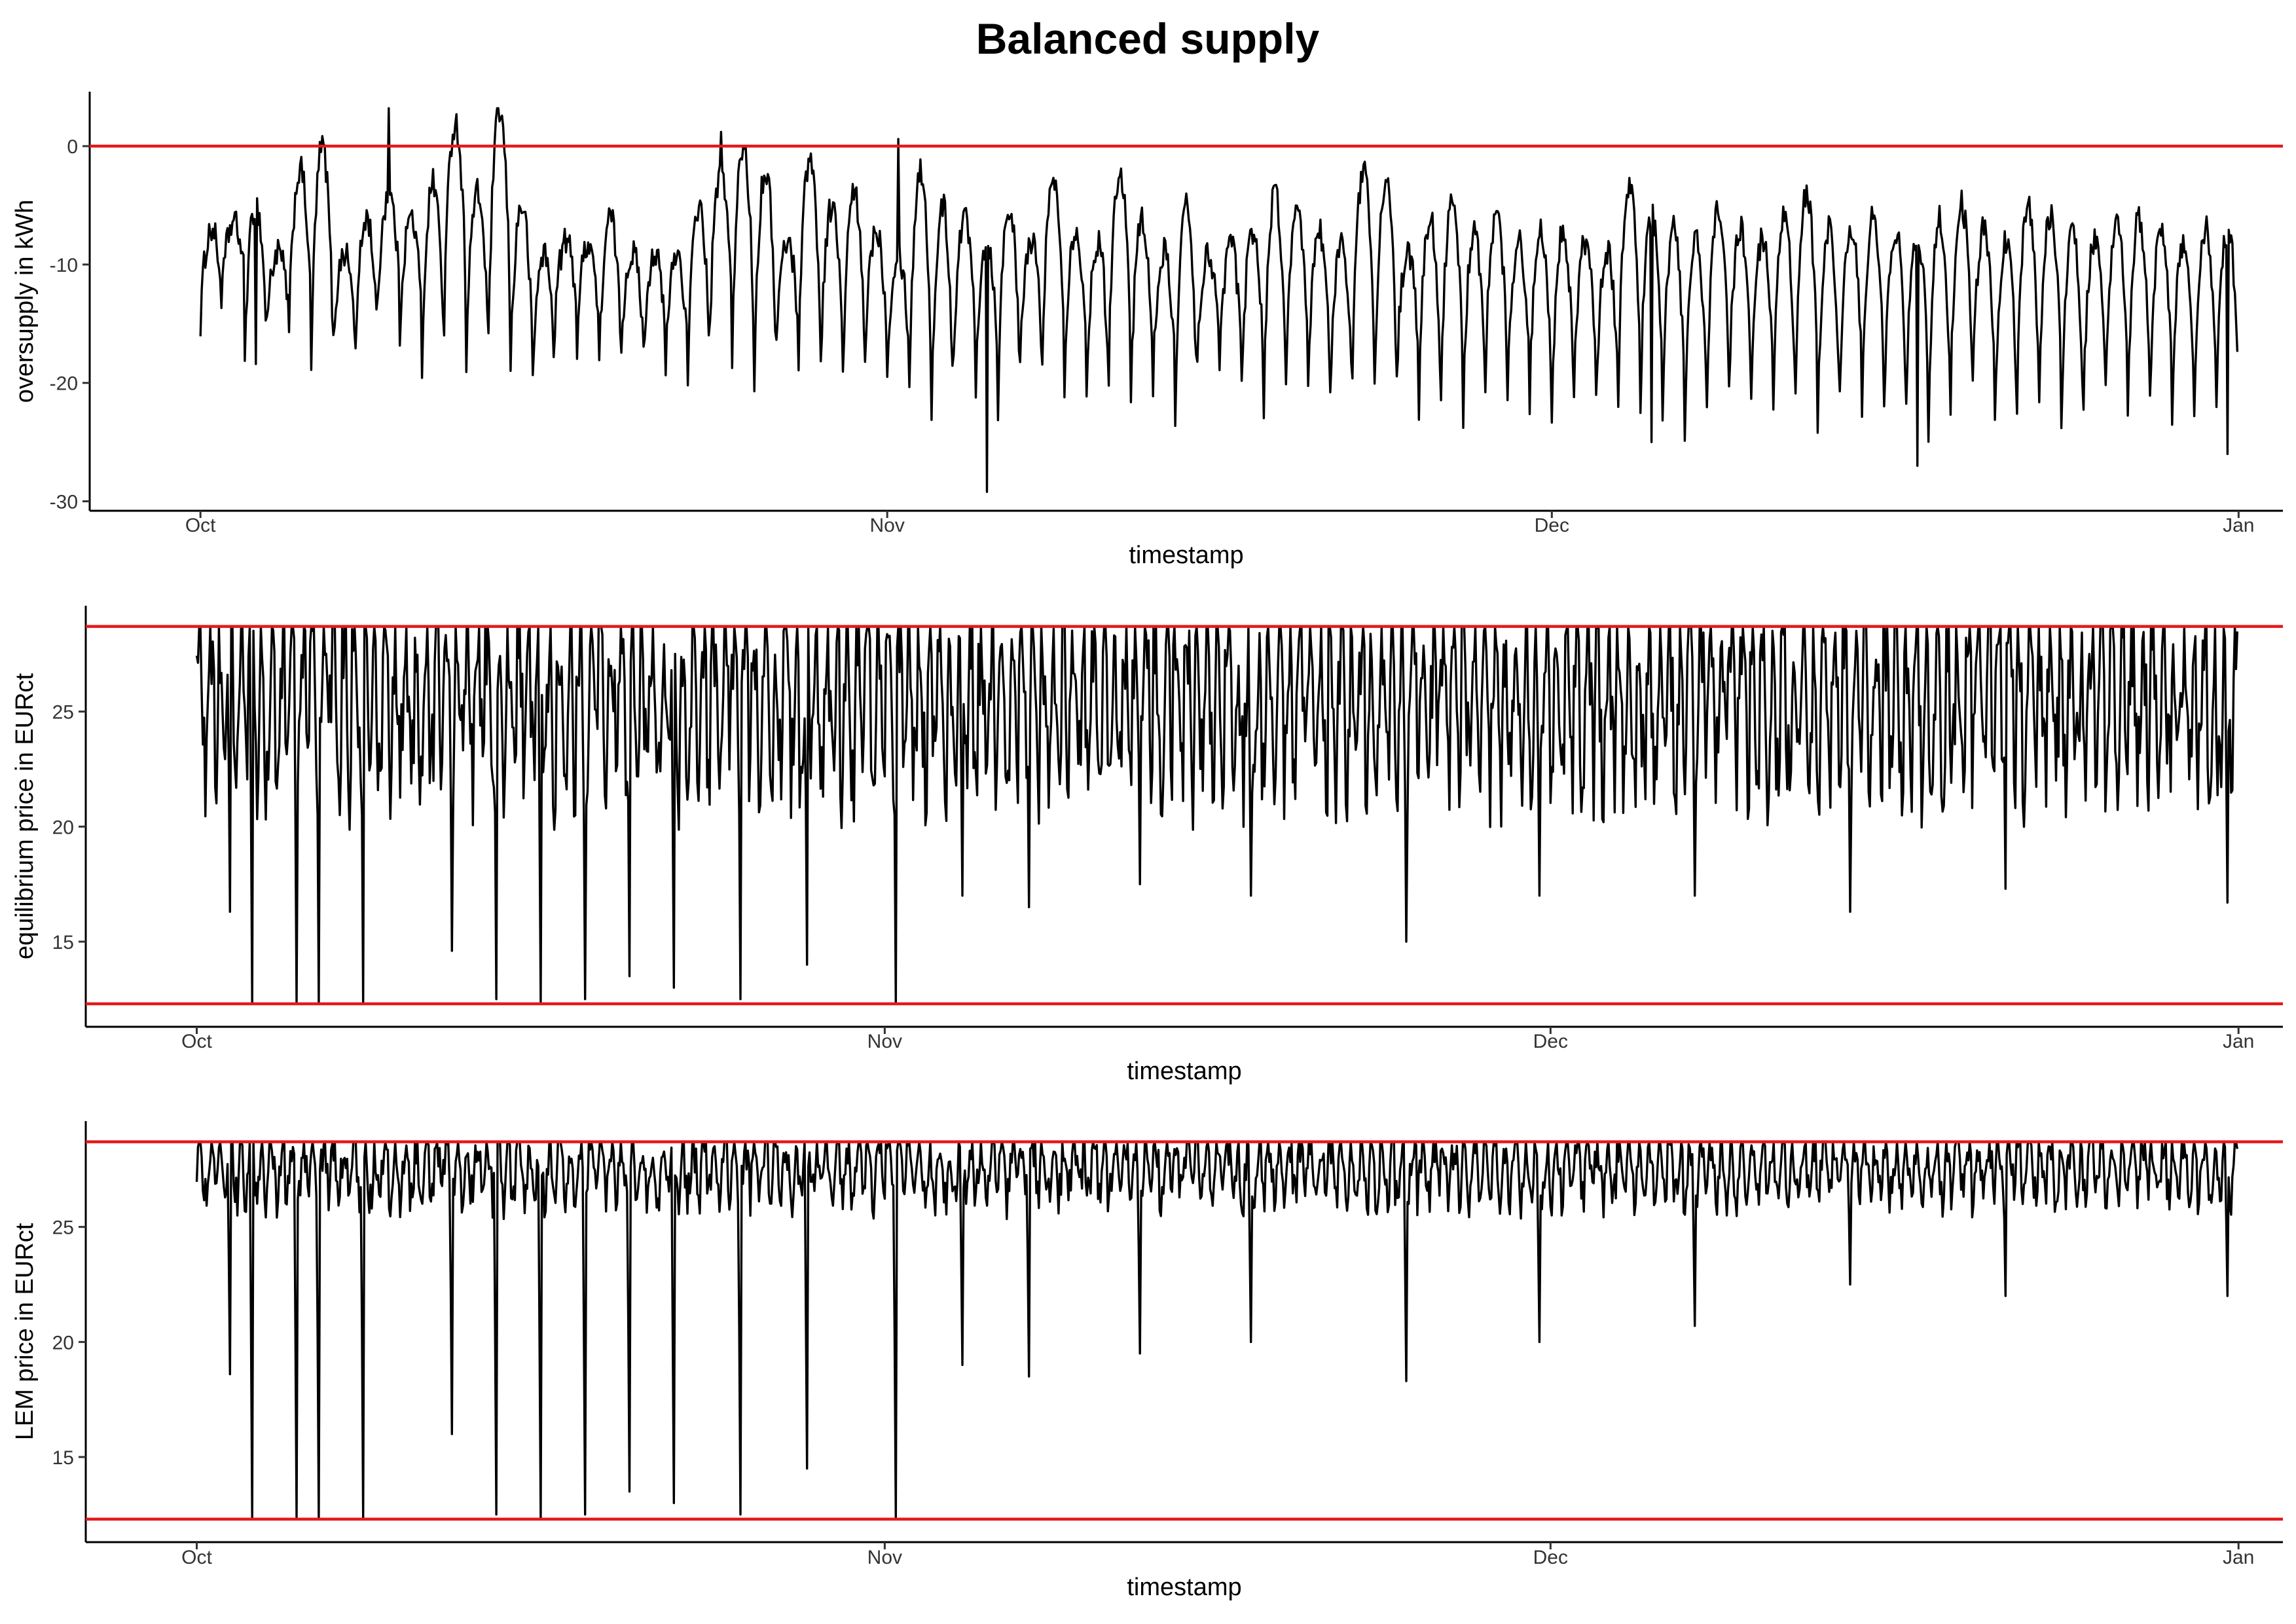 The height and width of the screenshot is (1624, 2296). Describe the element at coordinates (64, 502) in the screenshot. I see `y-tick-label: -30` at that location.